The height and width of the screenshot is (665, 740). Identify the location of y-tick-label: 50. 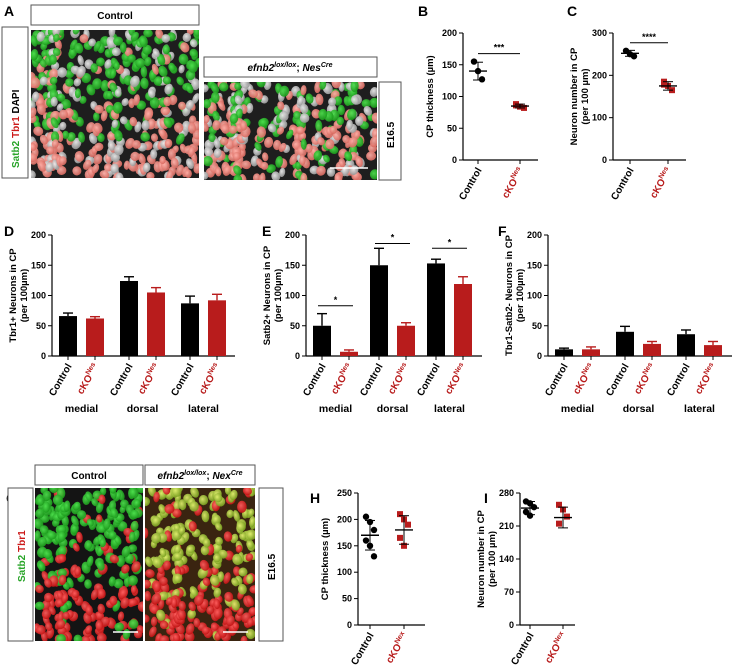
(295, 326).